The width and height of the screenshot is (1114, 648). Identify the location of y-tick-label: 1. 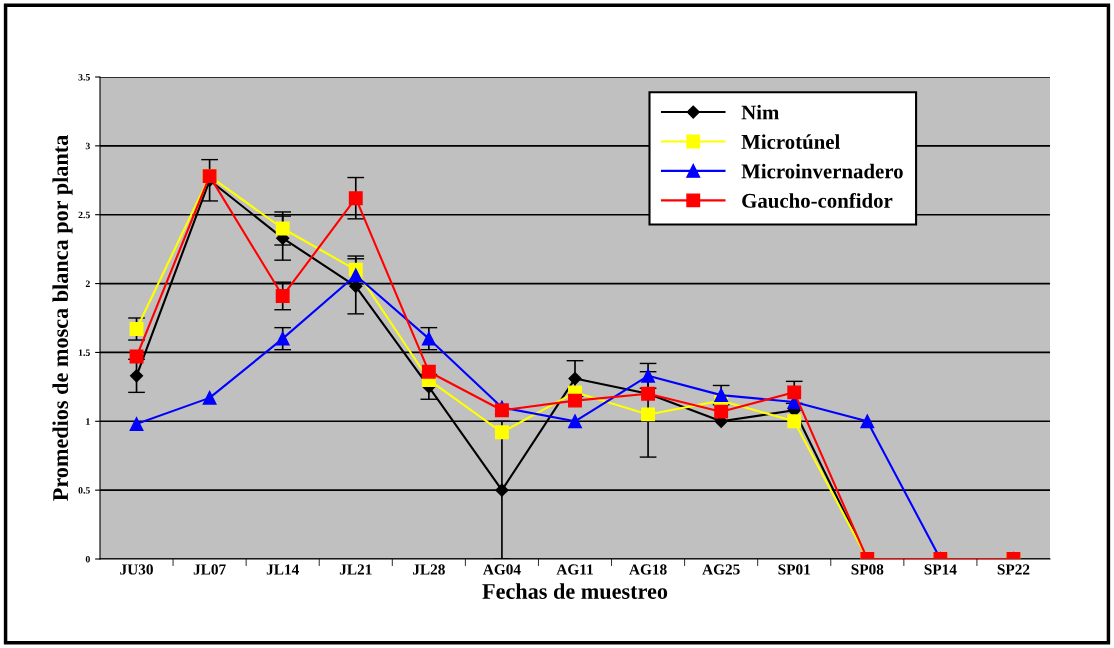
(88, 421).